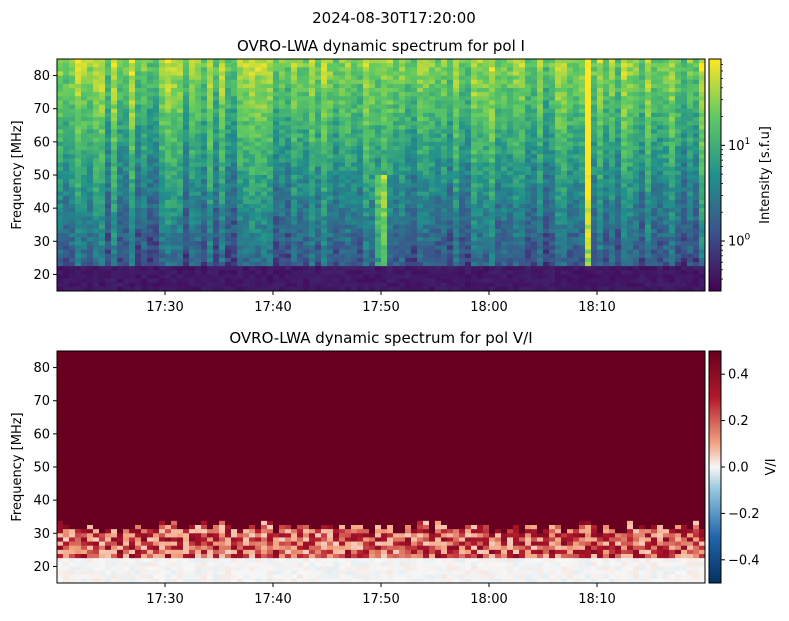  Describe the element at coordinates (771, 466) in the screenshot. I see `colorbar-2-label: V/I` at that location.